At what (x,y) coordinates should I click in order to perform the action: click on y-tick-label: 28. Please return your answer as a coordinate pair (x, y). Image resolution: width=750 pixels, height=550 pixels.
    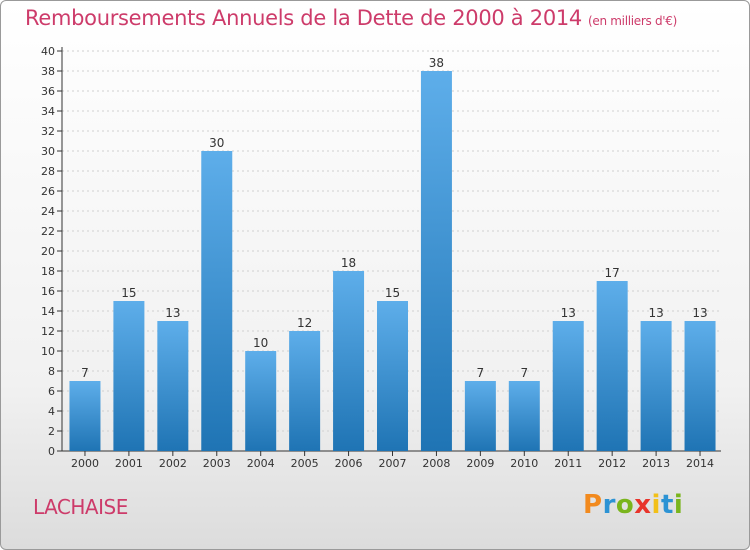
    Looking at the image, I should click on (48, 171).